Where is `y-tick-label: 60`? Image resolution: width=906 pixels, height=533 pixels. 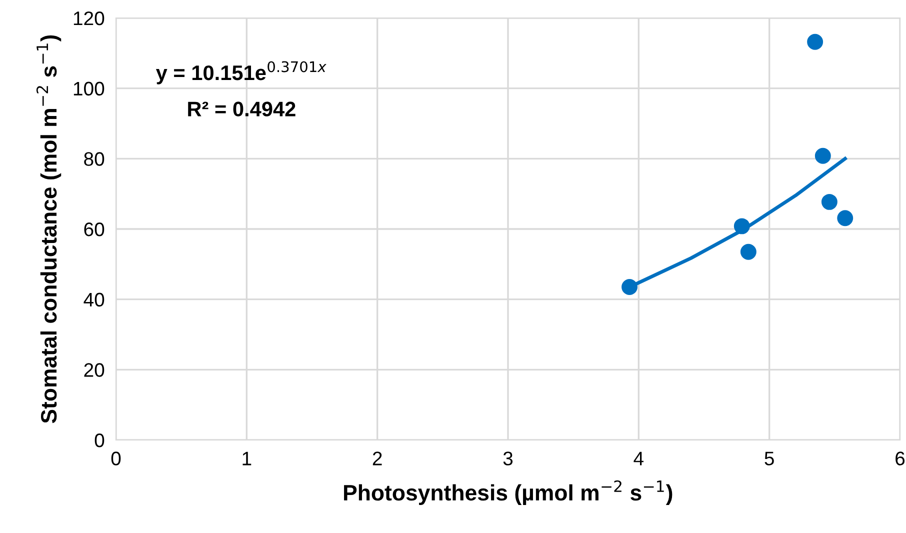 y-tick-label: 60 is located at coordinates (94, 229).